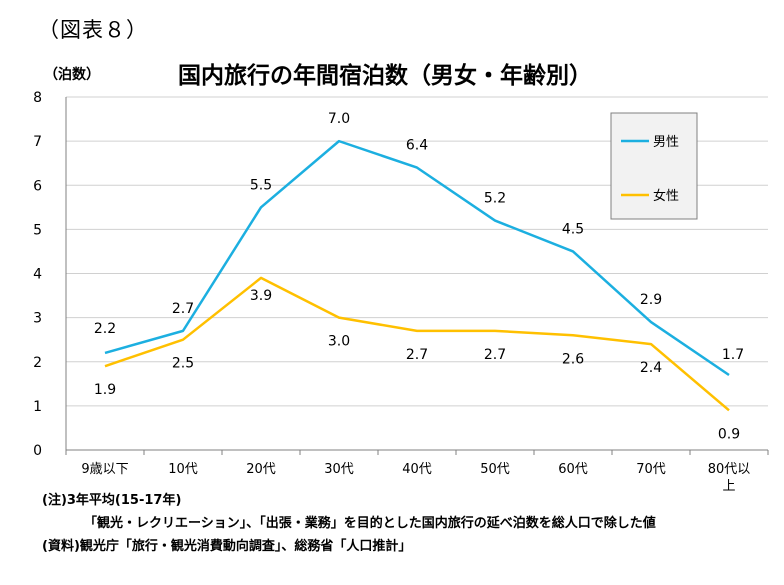 This screenshot has width=784, height=585. Describe the element at coordinates (183, 469) in the screenshot. I see `x-tick-label: 10代` at that location.